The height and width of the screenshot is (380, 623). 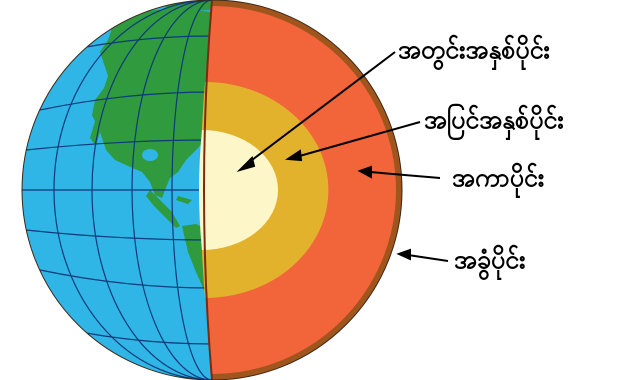 What do you see at coordinates (152, 103) in the screenshot?
I see `land-north-america` at bounding box center [152, 103].